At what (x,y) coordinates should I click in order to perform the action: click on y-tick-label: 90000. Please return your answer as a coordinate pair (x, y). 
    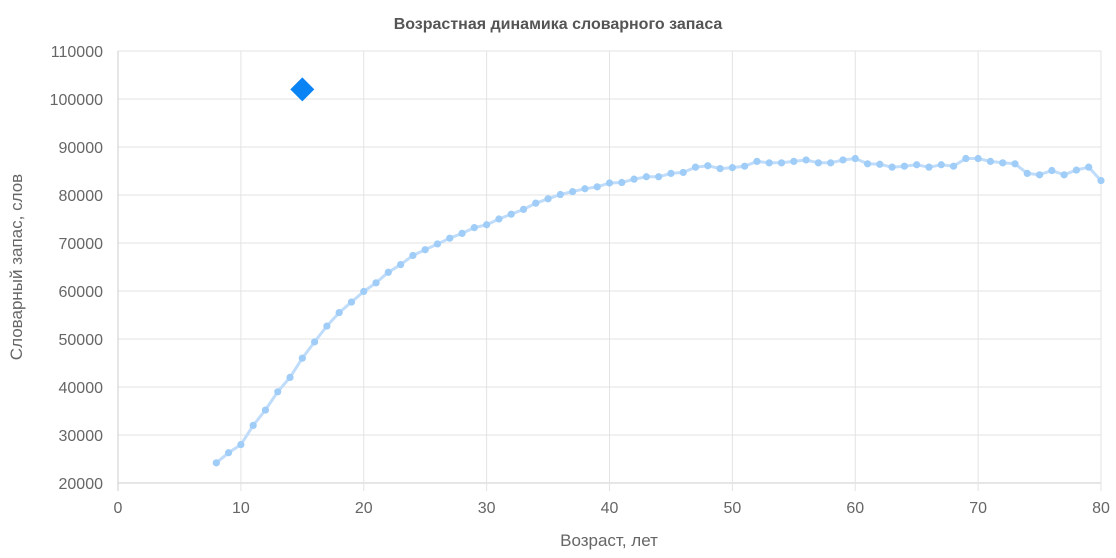
    Looking at the image, I should click on (81, 148).